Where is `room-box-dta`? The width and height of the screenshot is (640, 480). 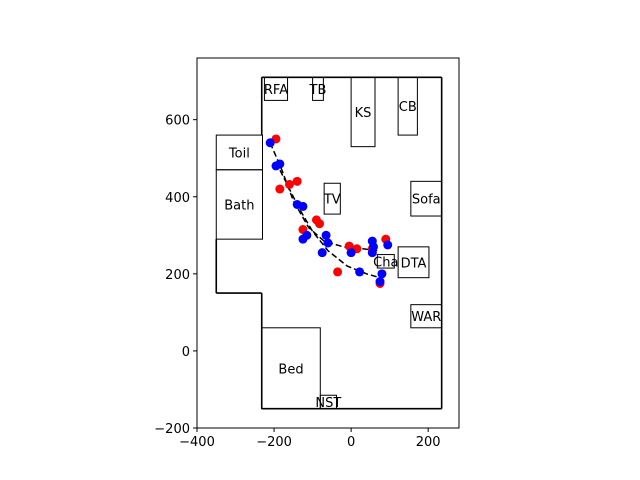 room-box-dta is located at coordinates (413, 262).